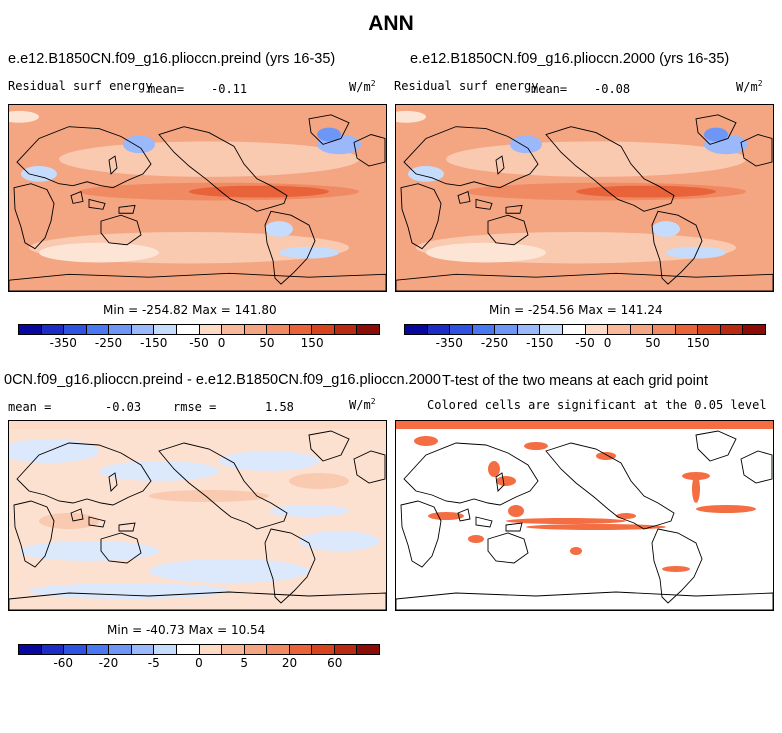  I want to click on colorbar-tick-label: -250, so click(494, 343).